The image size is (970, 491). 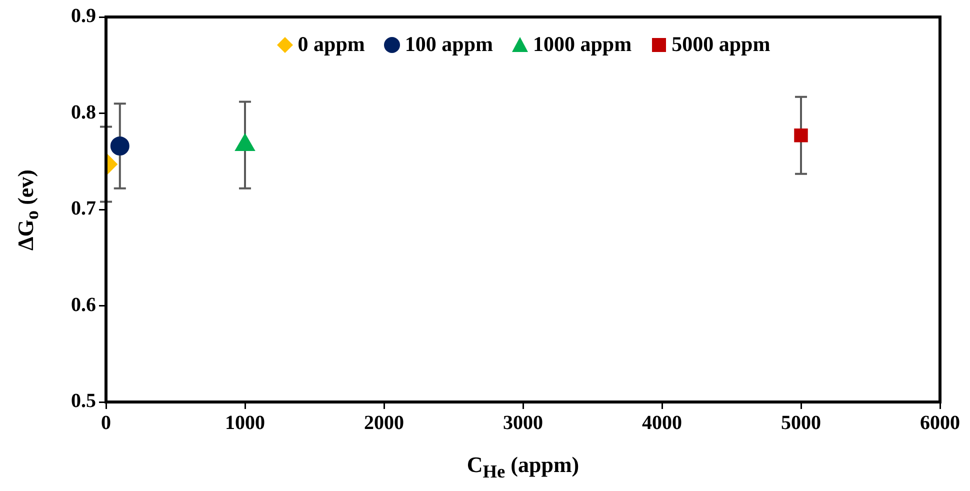 I want to click on y-tick-label: 0.7, so click(x=83, y=209).